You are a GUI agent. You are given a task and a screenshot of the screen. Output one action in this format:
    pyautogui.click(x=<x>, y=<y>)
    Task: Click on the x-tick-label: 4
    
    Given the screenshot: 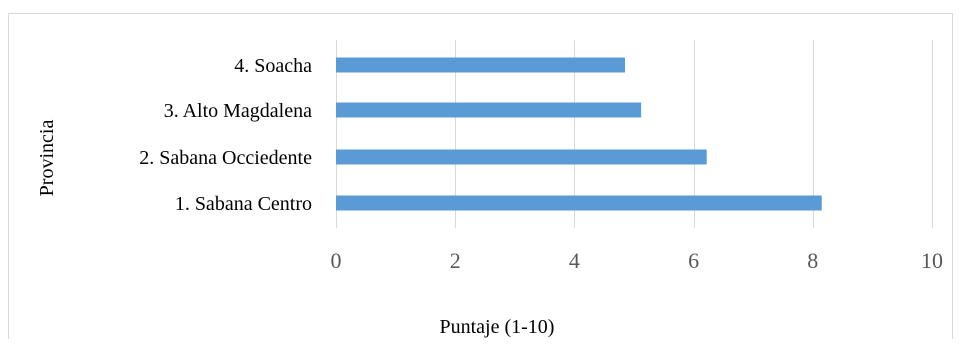 What is the action you would take?
    pyautogui.click(x=574, y=260)
    